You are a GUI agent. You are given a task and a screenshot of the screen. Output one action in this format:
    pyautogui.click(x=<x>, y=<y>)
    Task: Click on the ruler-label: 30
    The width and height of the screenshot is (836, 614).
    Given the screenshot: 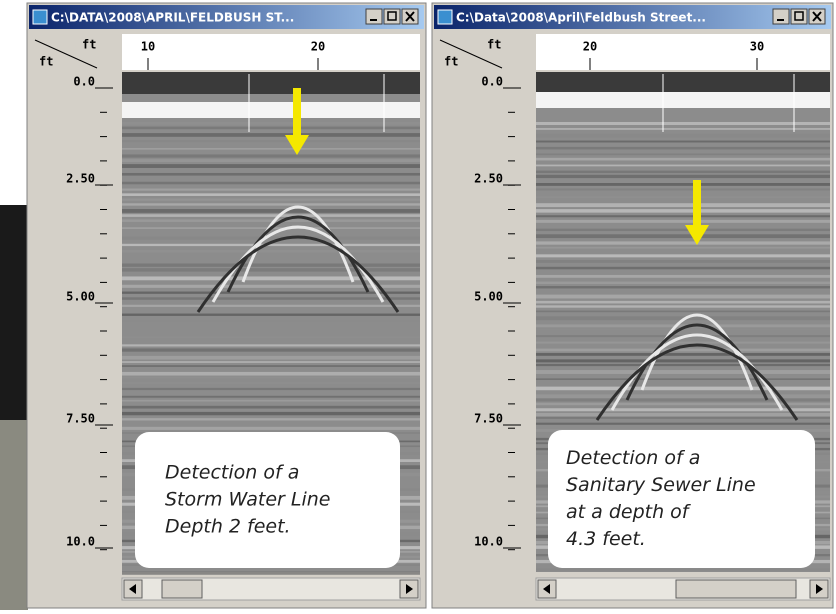 What is the action you would take?
    pyautogui.click(x=757, y=47)
    